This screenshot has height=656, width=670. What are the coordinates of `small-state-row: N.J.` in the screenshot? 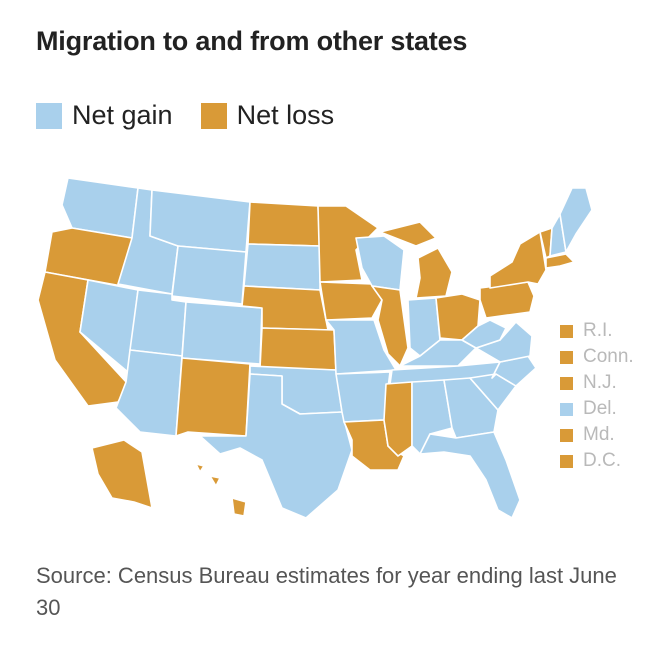 It's located at (597, 383).